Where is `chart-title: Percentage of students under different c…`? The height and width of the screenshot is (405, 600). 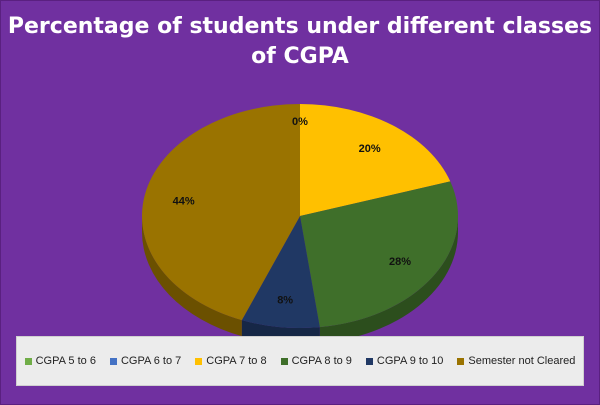 chart-title: Percentage of students under different c… is located at coordinates (300, 42).